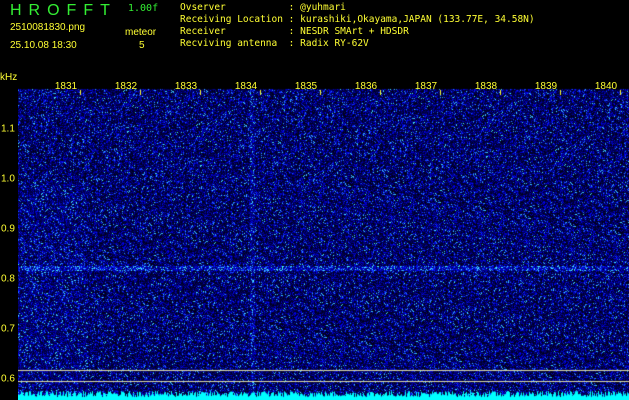 This screenshot has width=629, height=400. I want to click on freq-tick-label: 1832, so click(126, 86).